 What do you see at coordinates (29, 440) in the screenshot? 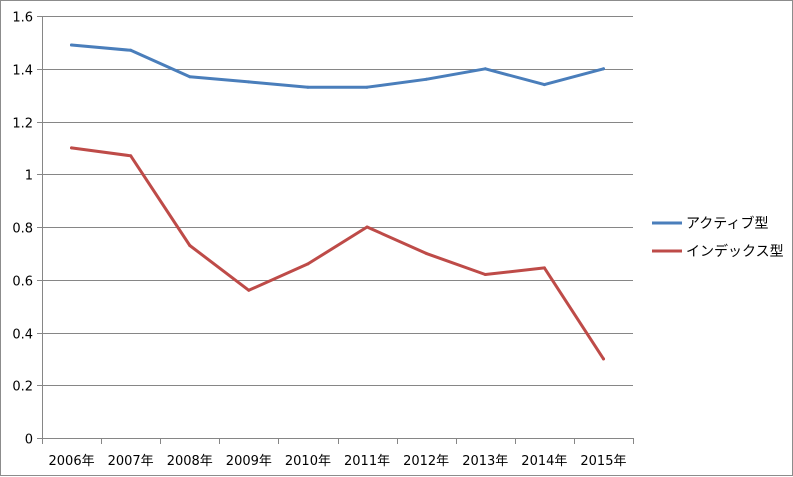
I see `y-tick-label: 0` at bounding box center [29, 440].